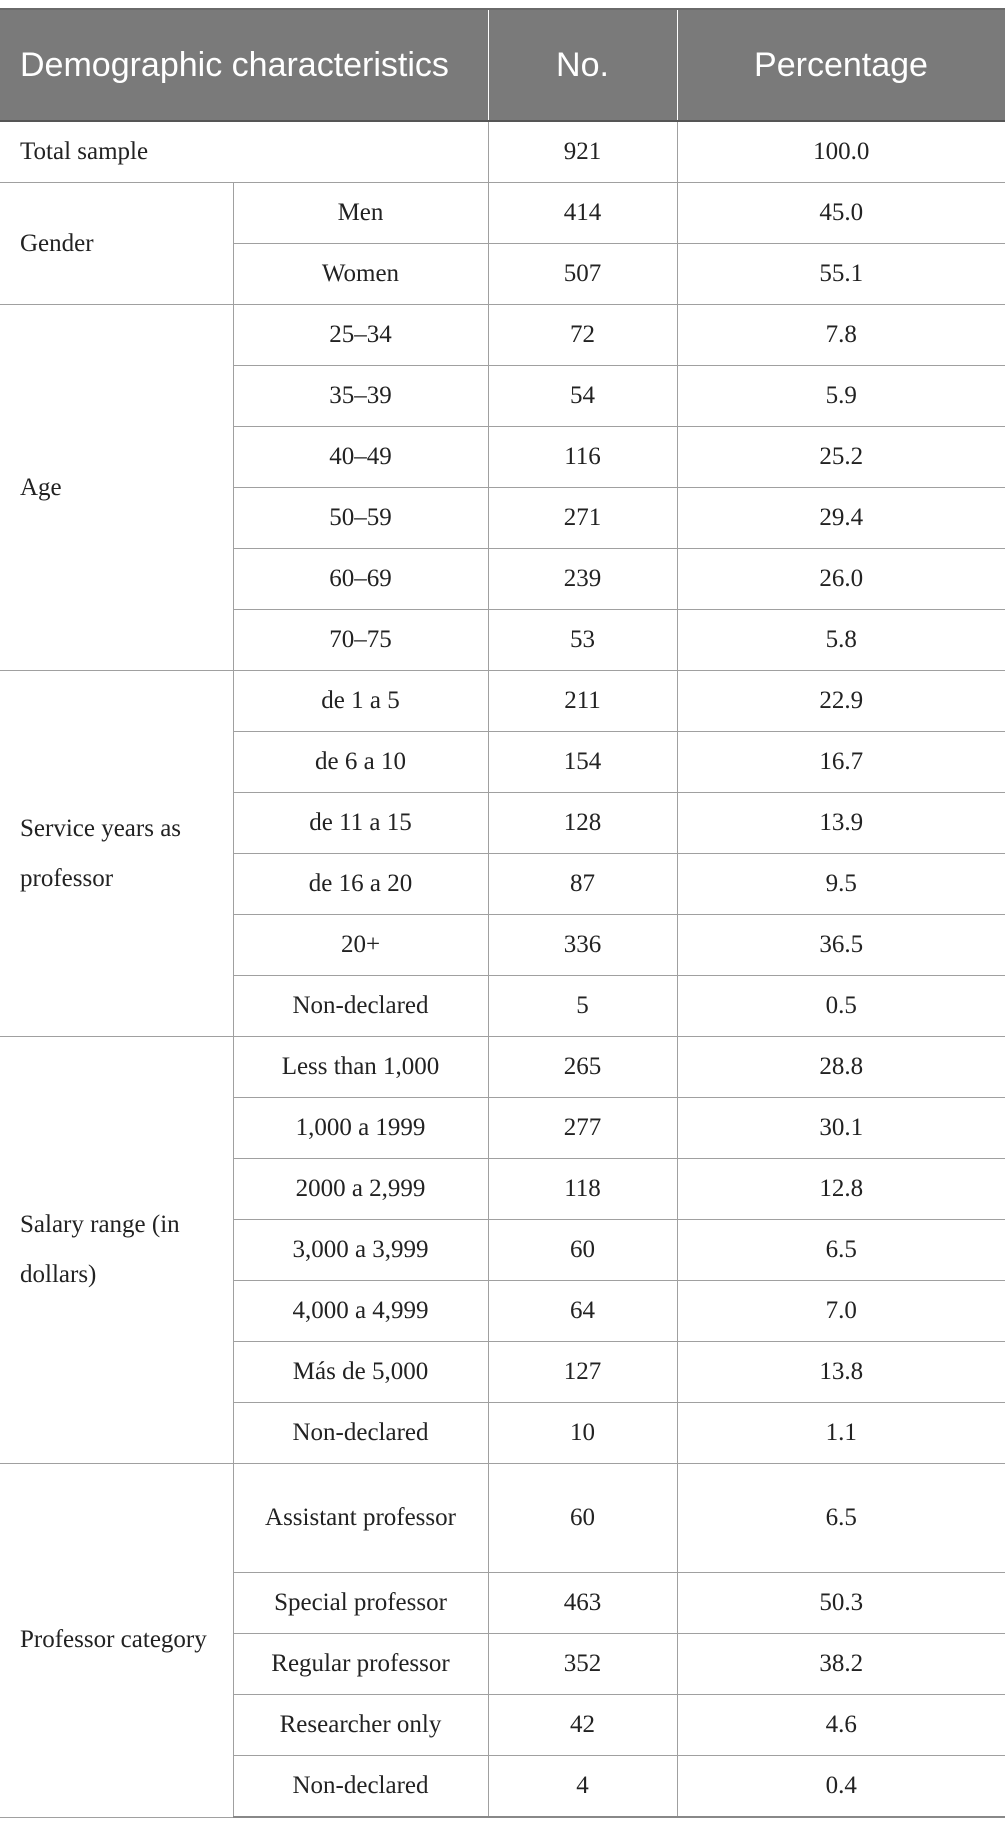 The image size is (1005, 1844). I want to click on table-row: de 11 a 15 128 13.9, so click(502, 823).